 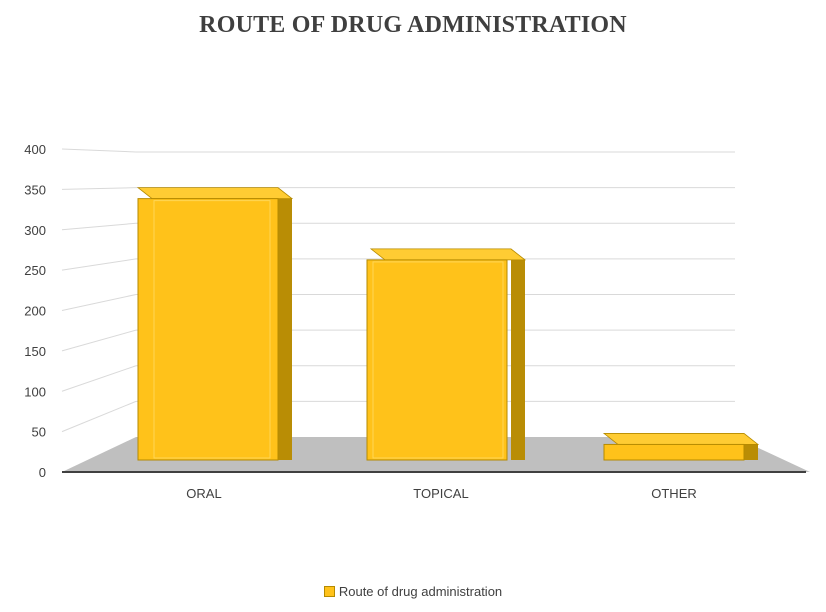 What do you see at coordinates (674, 493) in the screenshot?
I see `x-tick-label-2: OTHER` at bounding box center [674, 493].